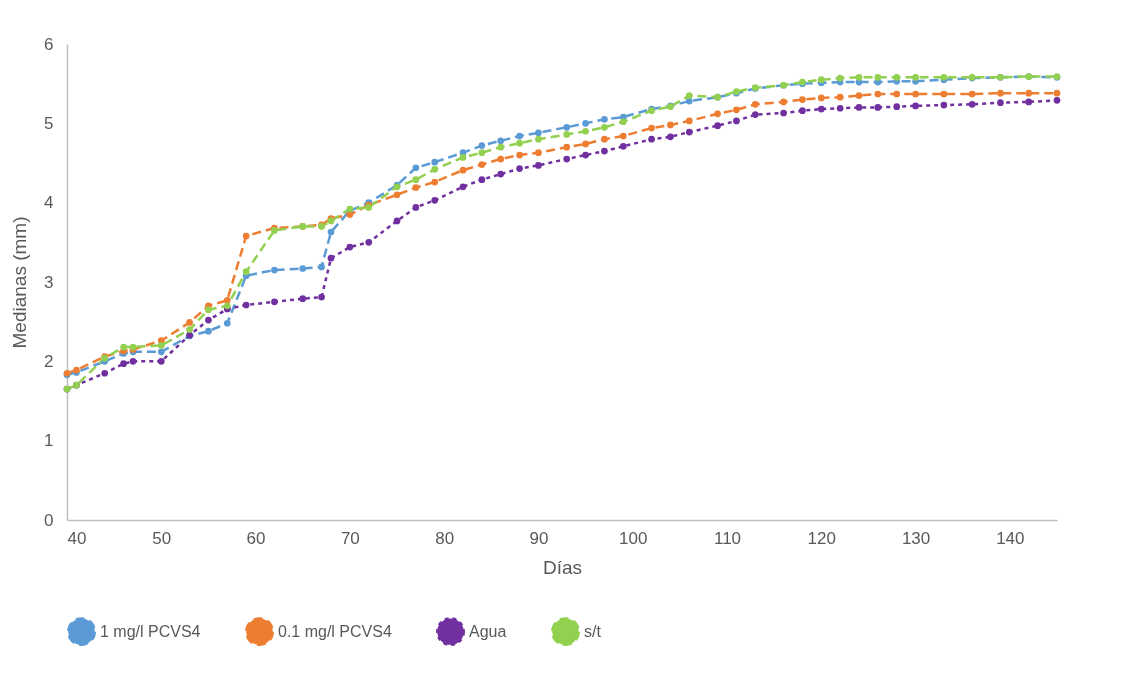  What do you see at coordinates (821, 538) in the screenshot?
I see `x-tick-label: 120` at bounding box center [821, 538].